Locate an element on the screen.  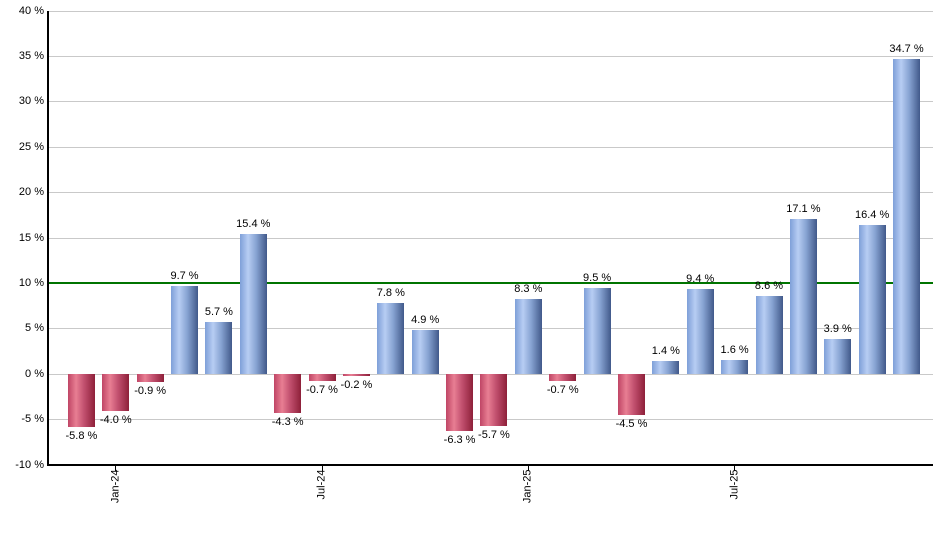
bar-value-label: -0.2 % is located at coordinates (356, 385).